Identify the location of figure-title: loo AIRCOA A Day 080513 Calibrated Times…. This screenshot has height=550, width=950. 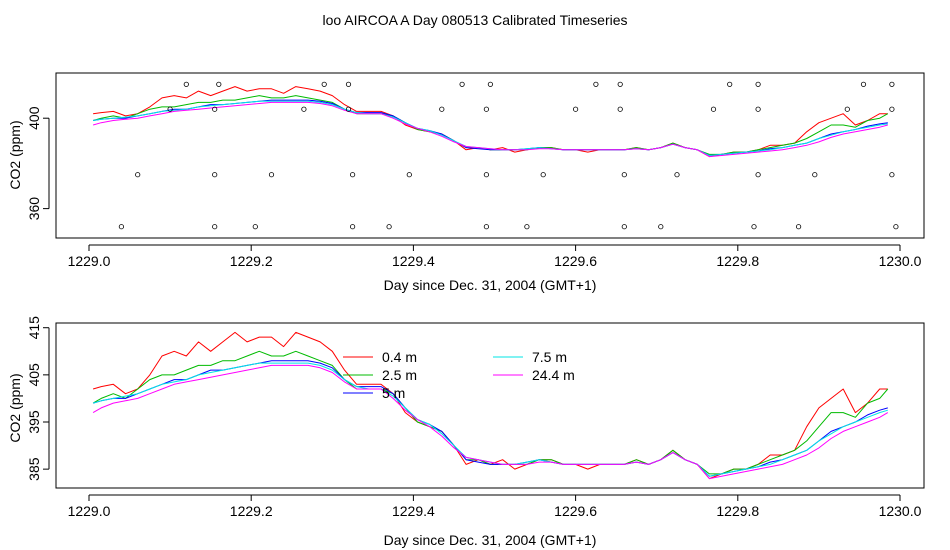
(474, 20).